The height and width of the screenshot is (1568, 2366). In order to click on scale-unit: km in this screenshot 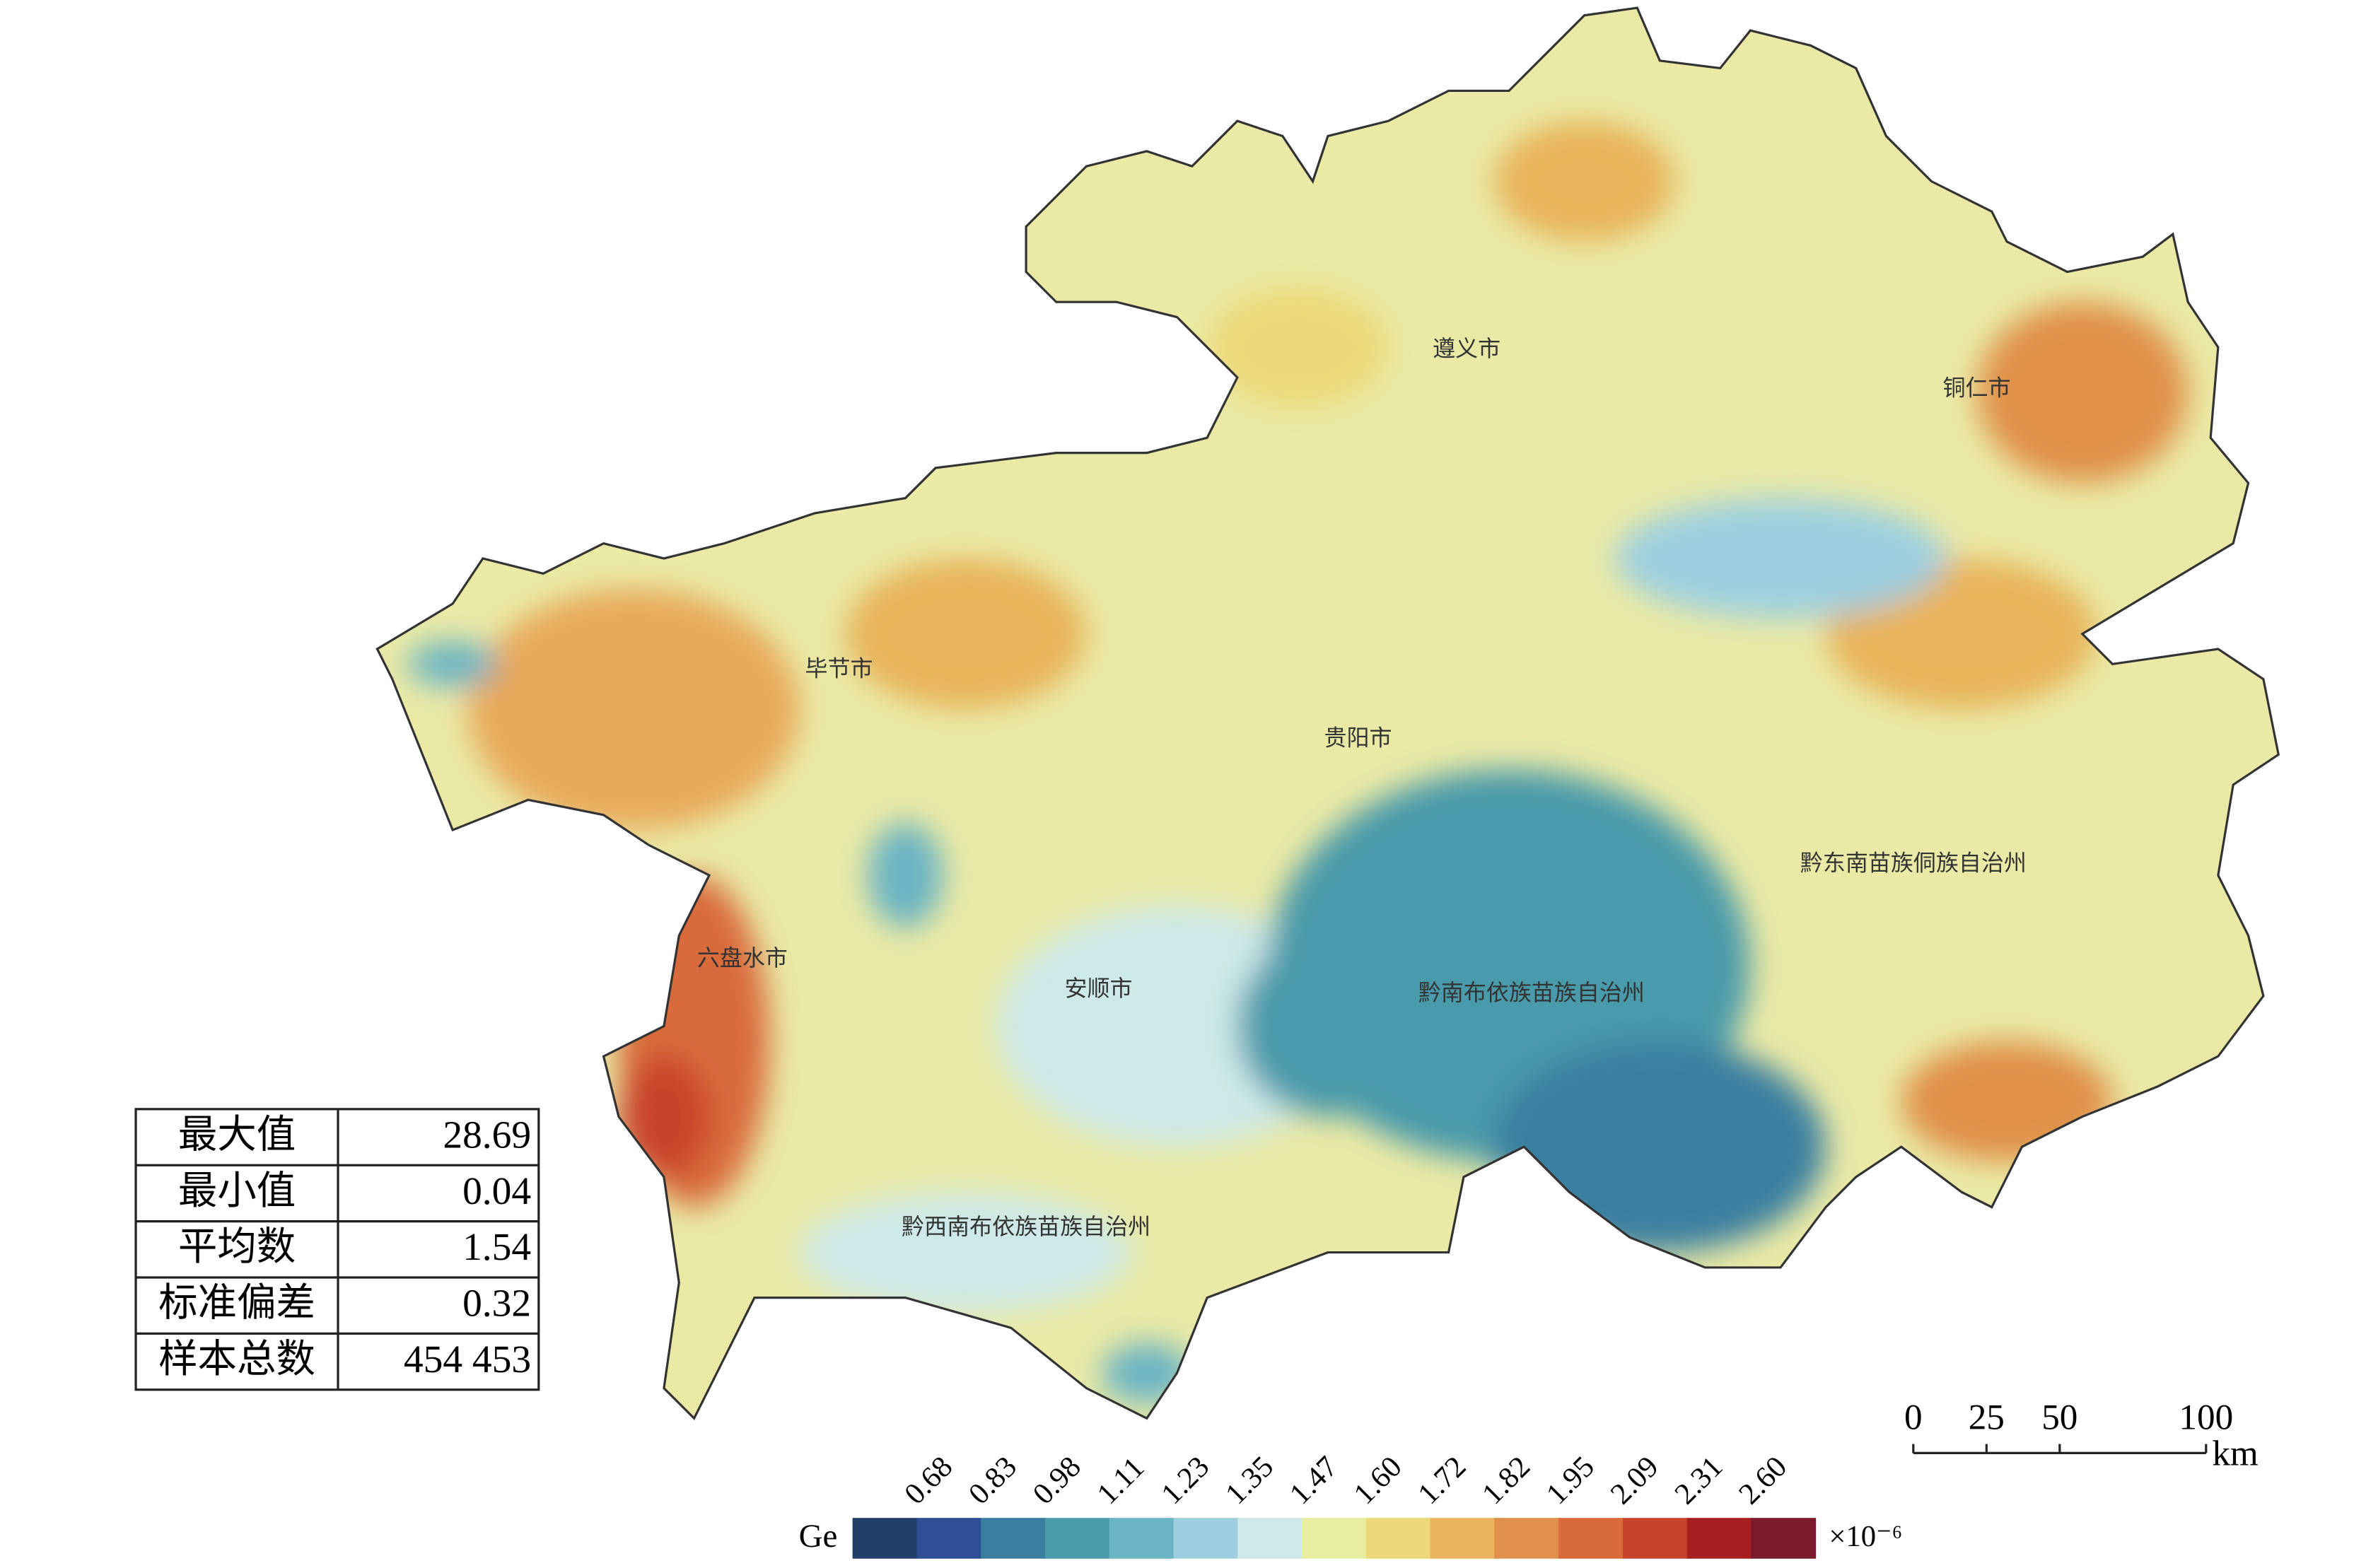, I will do `click(2235, 1453)`.